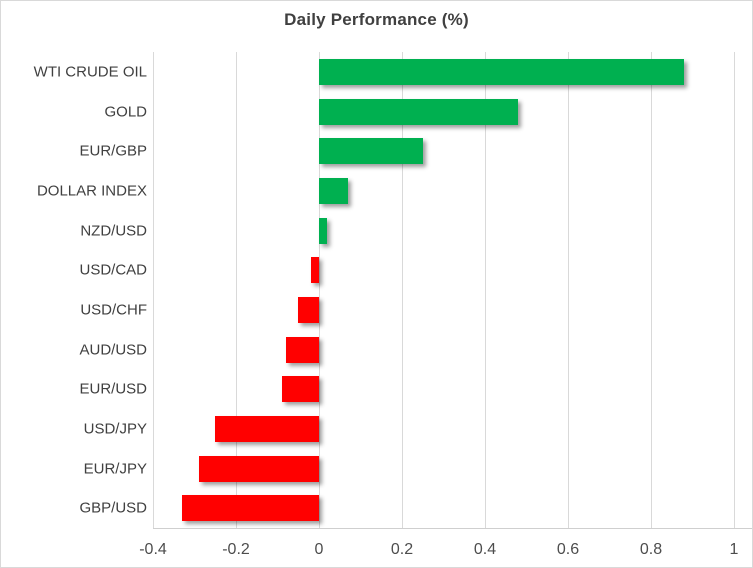 Image resolution: width=753 pixels, height=568 pixels. Describe the element at coordinates (115, 429) in the screenshot. I see `category-label: USD/JPY` at that location.